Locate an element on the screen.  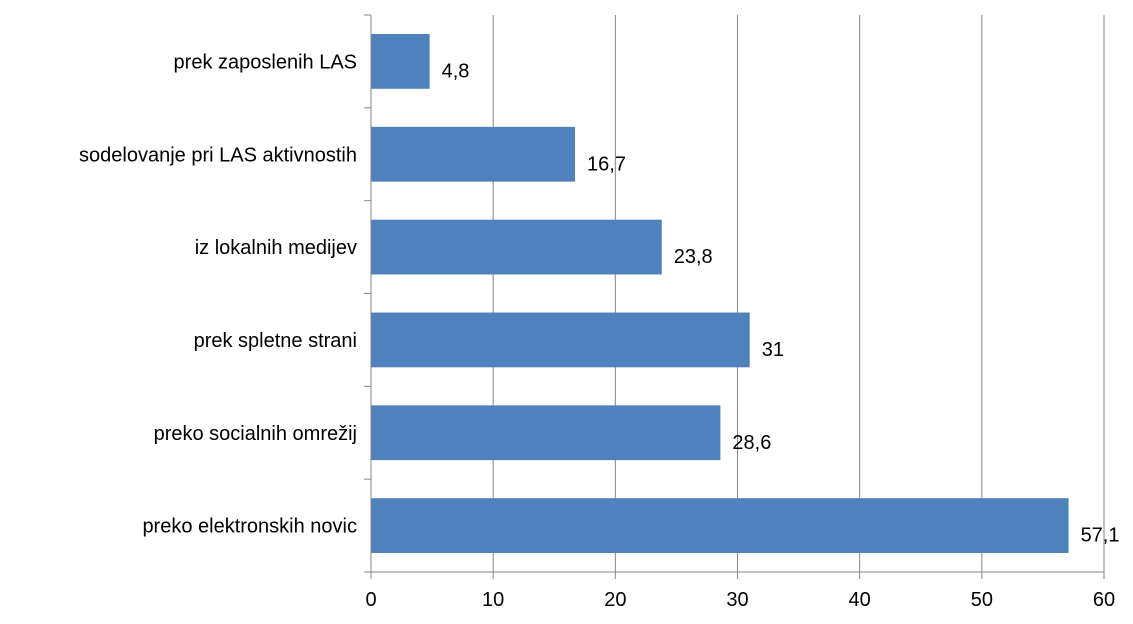
category-label: preko socialnih omrežij is located at coordinates (255, 434).